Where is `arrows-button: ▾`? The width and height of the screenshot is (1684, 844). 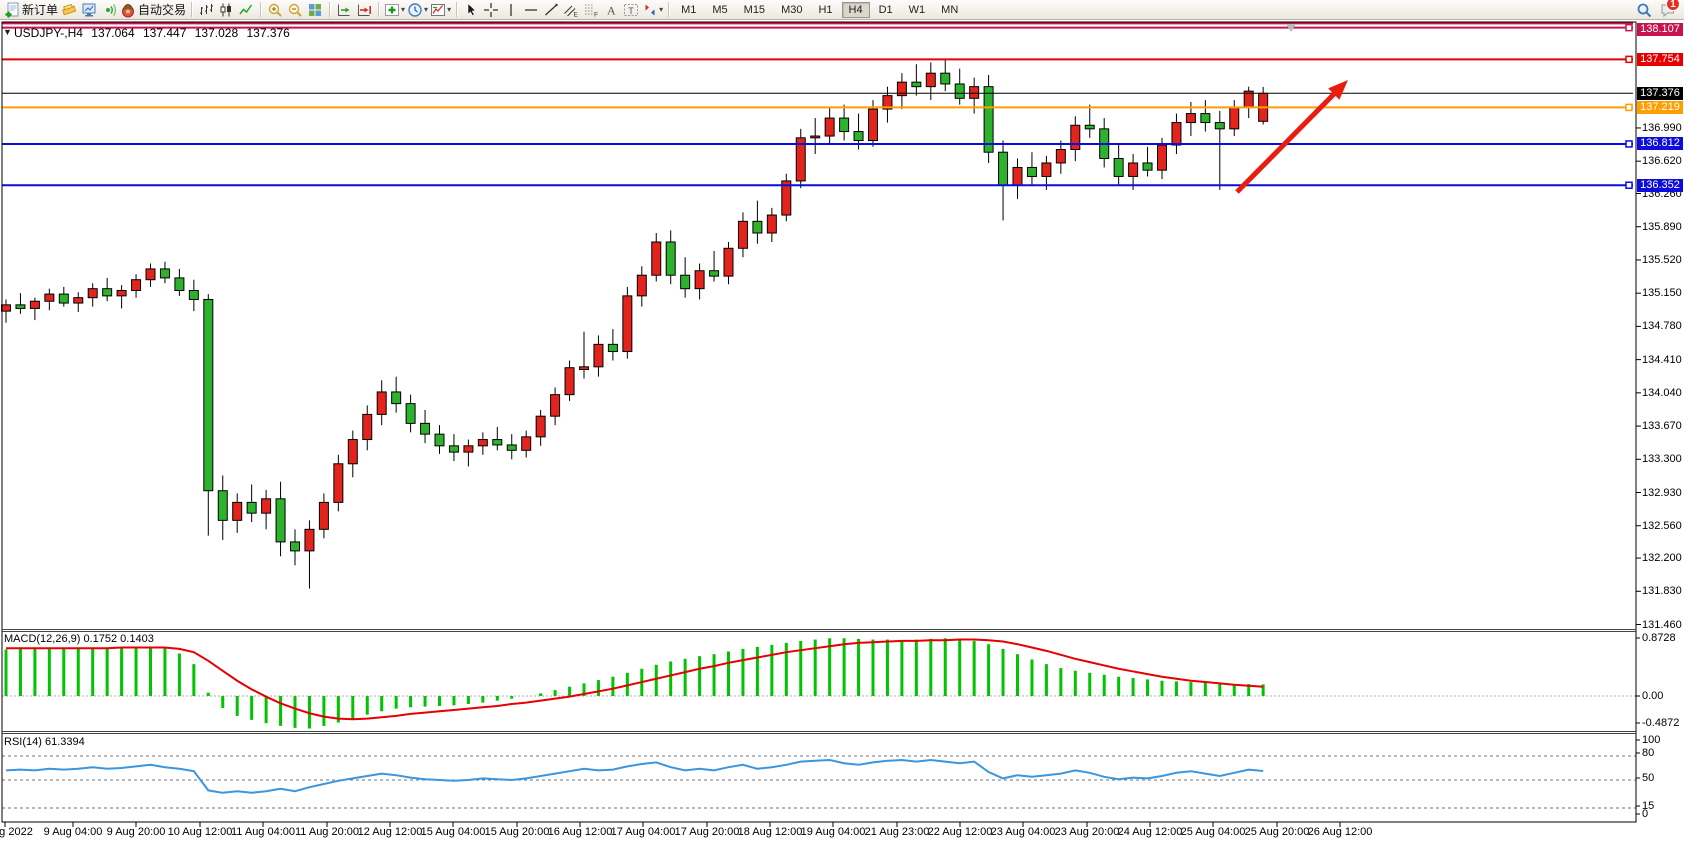 arrows-button: ▾ is located at coordinates (652, 10).